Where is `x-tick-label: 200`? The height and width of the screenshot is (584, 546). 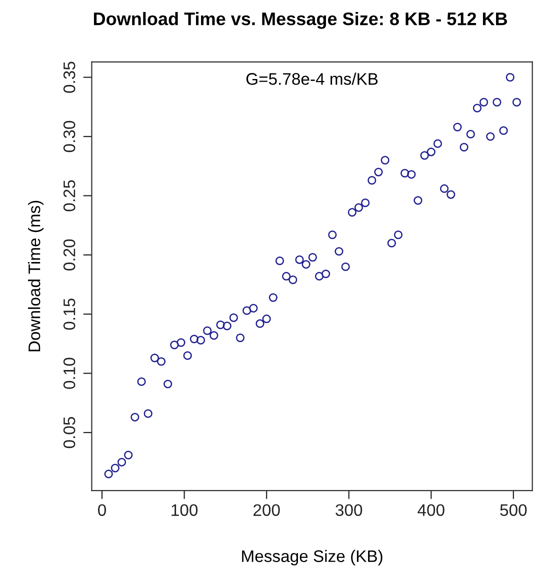
x-tick-label: 200 is located at coordinates (267, 510).